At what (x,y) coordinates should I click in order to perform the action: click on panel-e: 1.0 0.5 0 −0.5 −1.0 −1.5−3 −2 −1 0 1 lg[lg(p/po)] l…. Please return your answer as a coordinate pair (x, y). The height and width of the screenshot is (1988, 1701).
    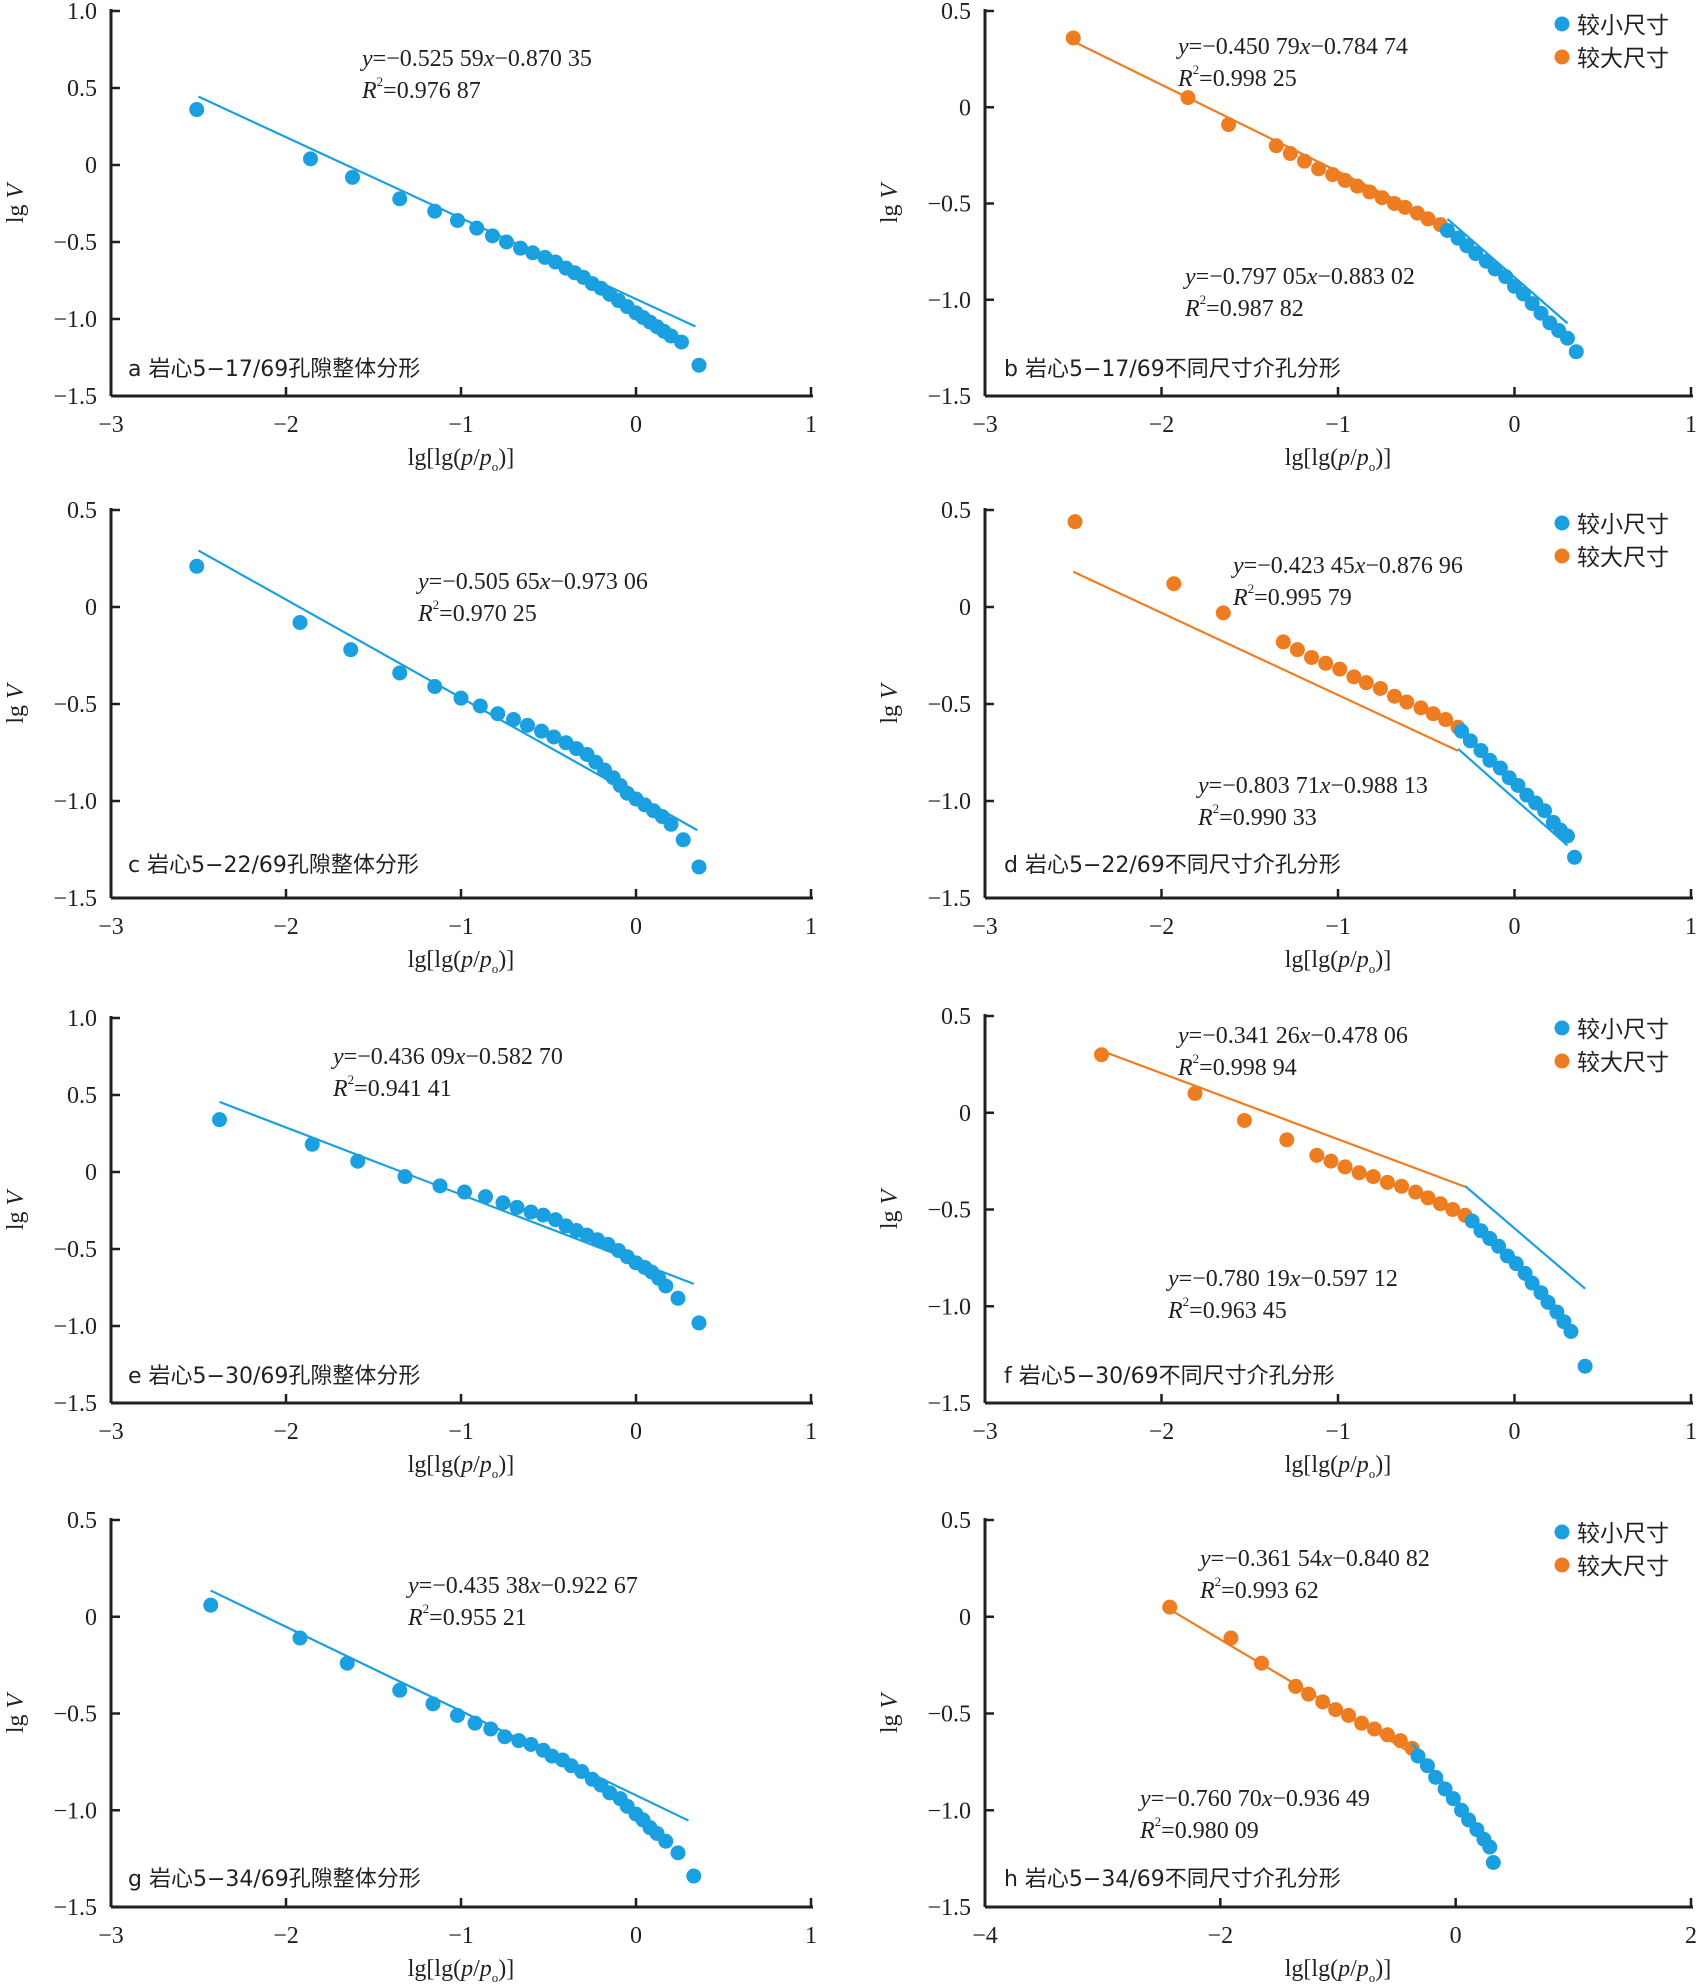
    Looking at the image, I should click on (410, 1243).